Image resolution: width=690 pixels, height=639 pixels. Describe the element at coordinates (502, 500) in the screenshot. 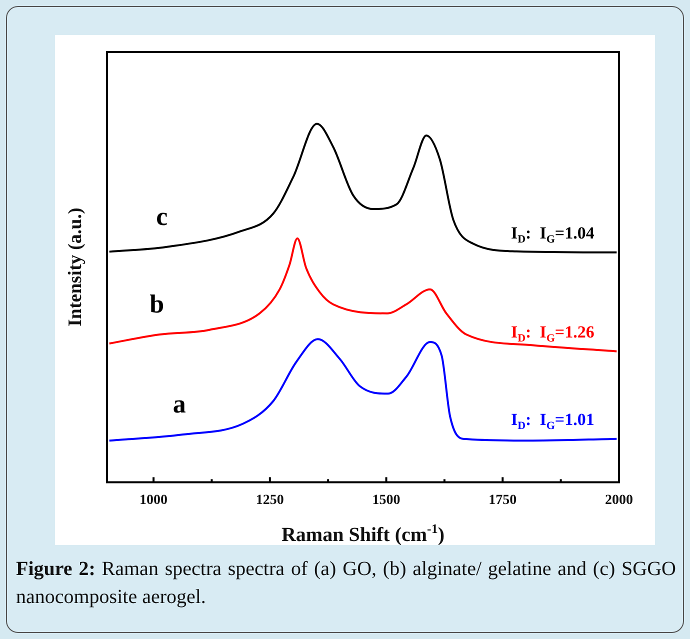

I see `x-tick-label: 1750` at that location.